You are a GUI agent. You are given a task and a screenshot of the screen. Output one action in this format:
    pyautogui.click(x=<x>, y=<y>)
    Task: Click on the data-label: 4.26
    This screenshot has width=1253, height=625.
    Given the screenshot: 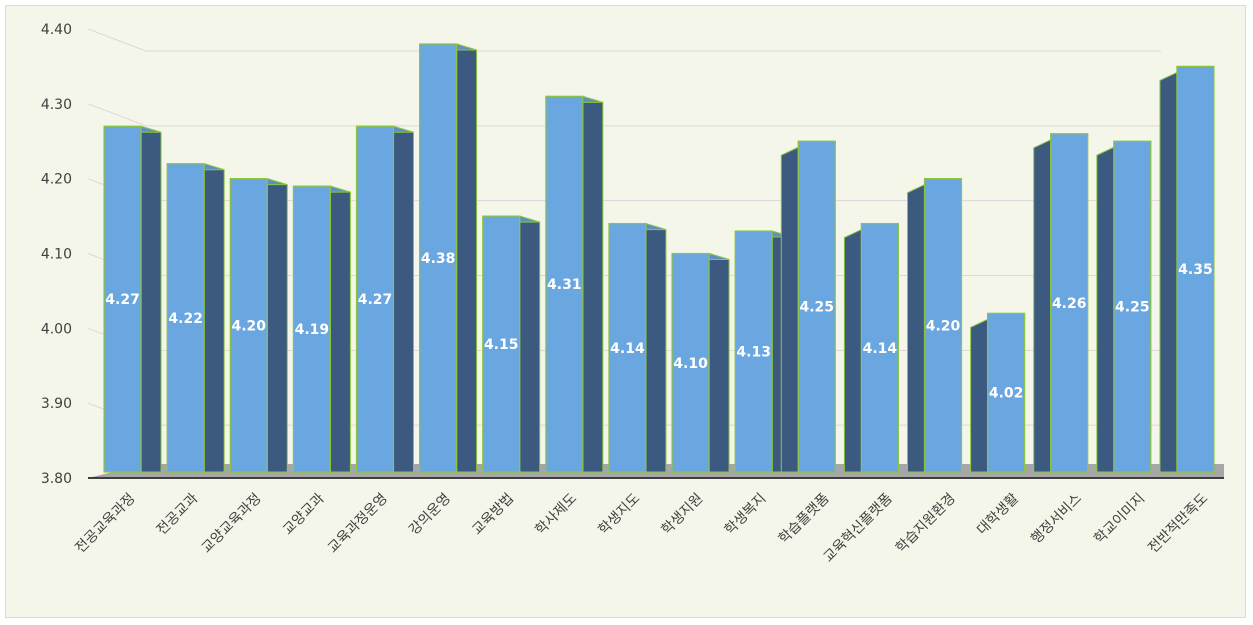 What is the action you would take?
    pyautogui.click(x=1069, y=304)
    